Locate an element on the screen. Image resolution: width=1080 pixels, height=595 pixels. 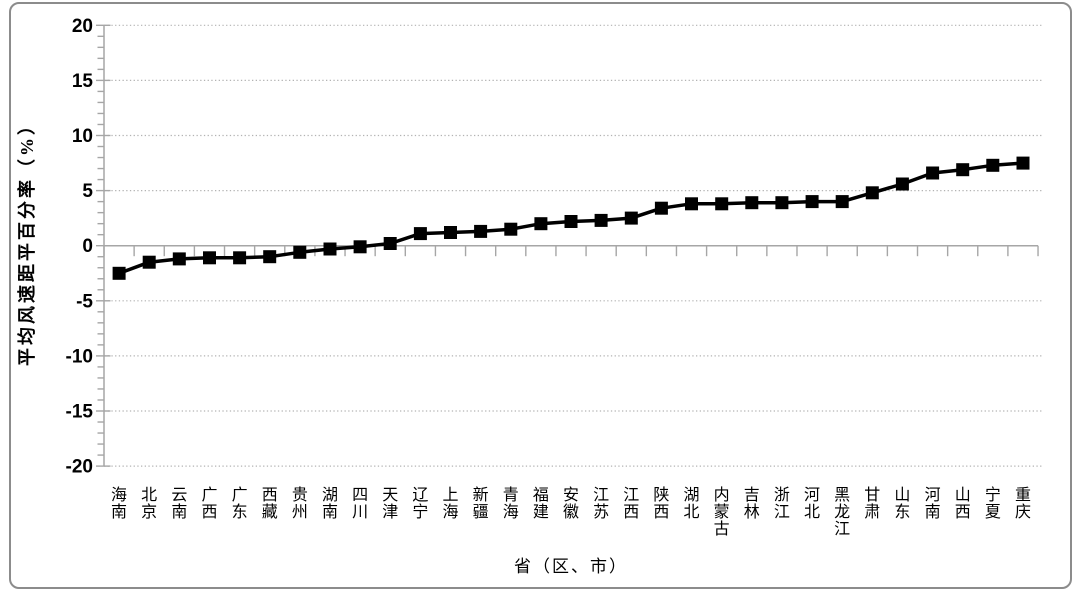
x-category-label: 广东 is located at coordinates (240, 503).